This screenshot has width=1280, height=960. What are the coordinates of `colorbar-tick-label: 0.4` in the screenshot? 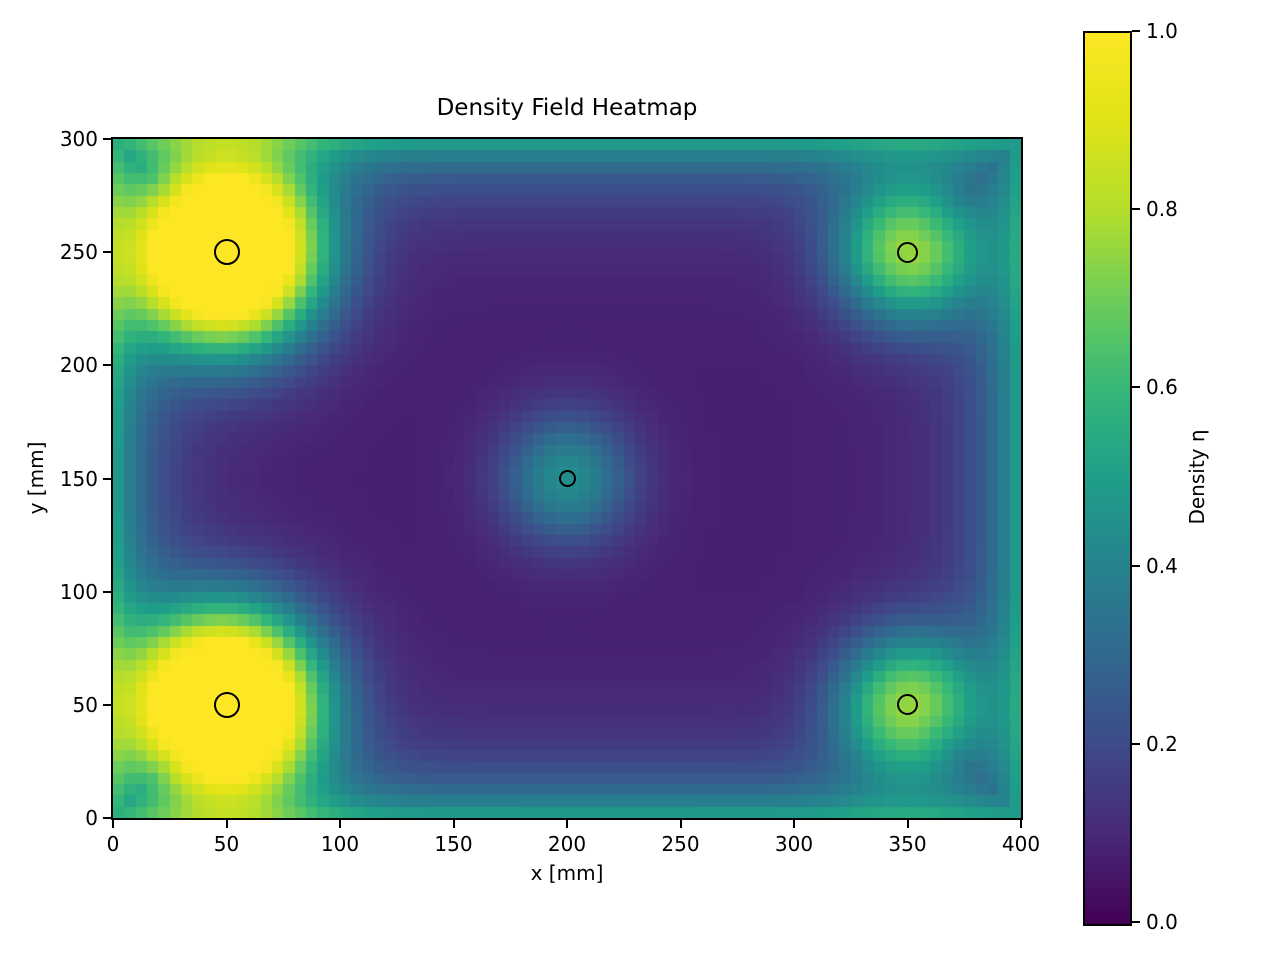 It's located at (1162, 565).